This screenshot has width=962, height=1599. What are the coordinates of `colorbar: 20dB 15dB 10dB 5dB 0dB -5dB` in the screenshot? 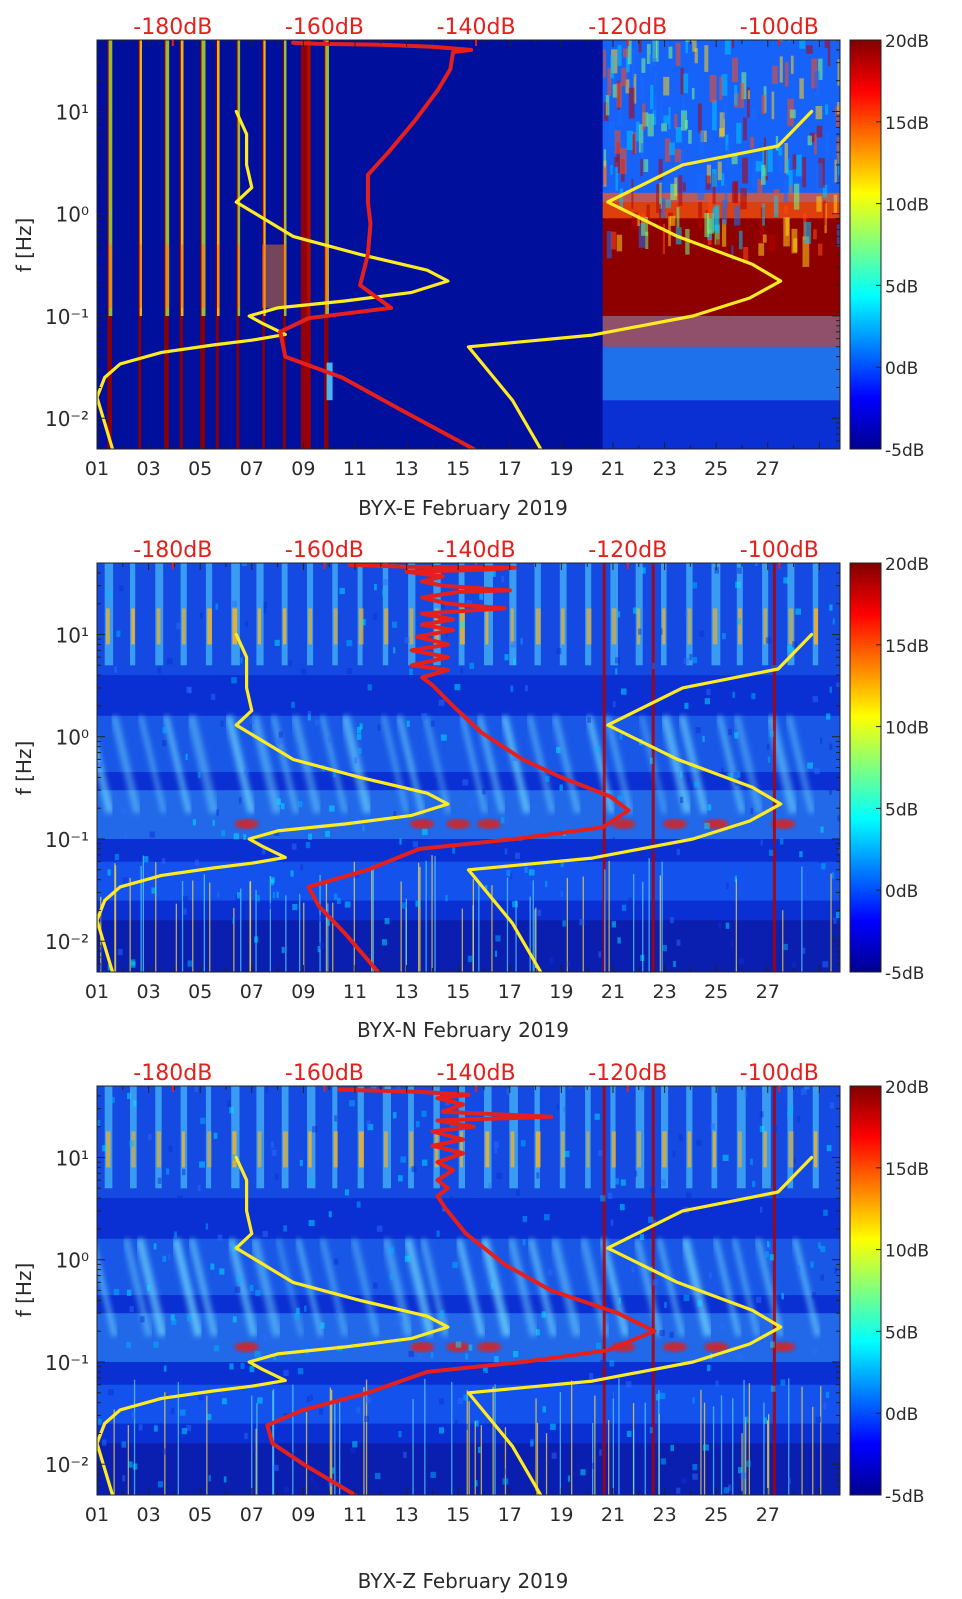 It's located at (889, 246).